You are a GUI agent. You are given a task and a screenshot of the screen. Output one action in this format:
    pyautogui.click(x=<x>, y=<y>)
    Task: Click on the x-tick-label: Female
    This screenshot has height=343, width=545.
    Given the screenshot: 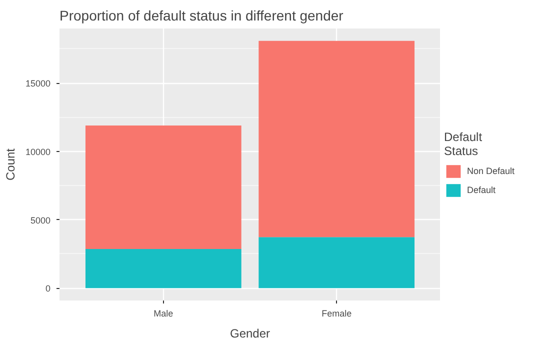 What is the action you would take?
    pyautogui.click(x=337, y=313)
    